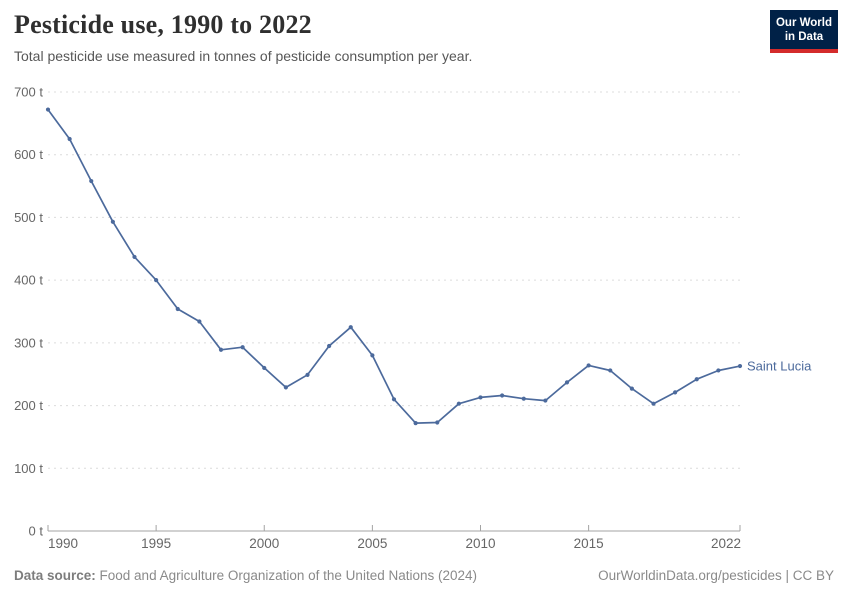  What do you see at coordinates (718, 370) in the screenshot?
I see `data-point-2021` at bounding box center [718, 370].